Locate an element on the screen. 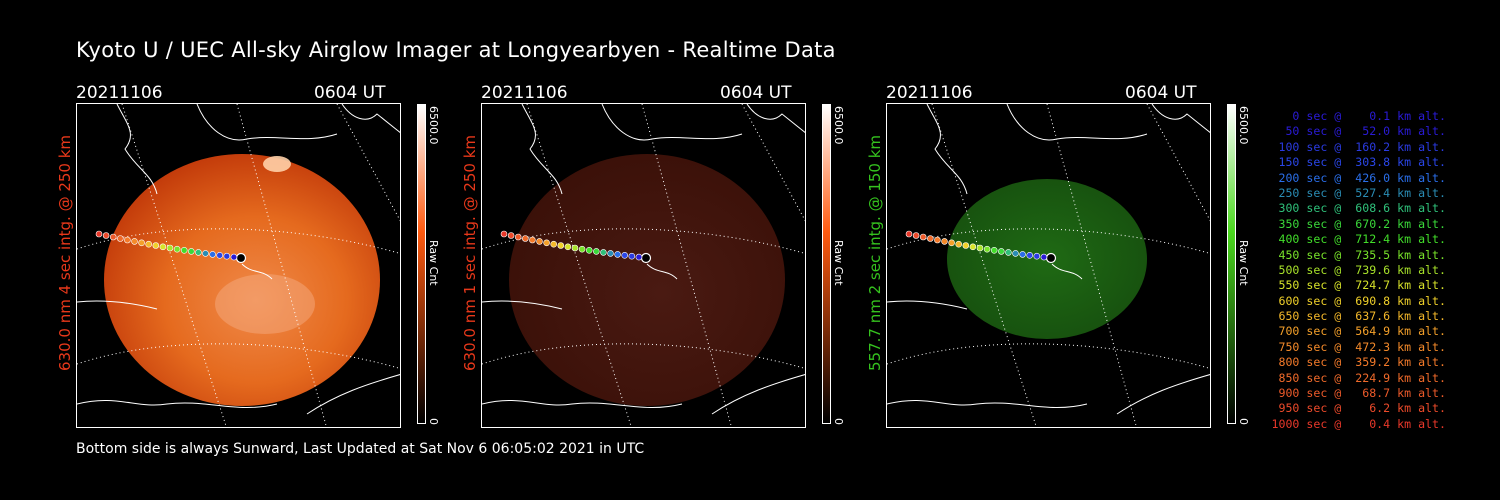 Image resolution: width=1500 pixels, height=500 pixels. panel-2-colorbar is located at coordinates (826, 264).